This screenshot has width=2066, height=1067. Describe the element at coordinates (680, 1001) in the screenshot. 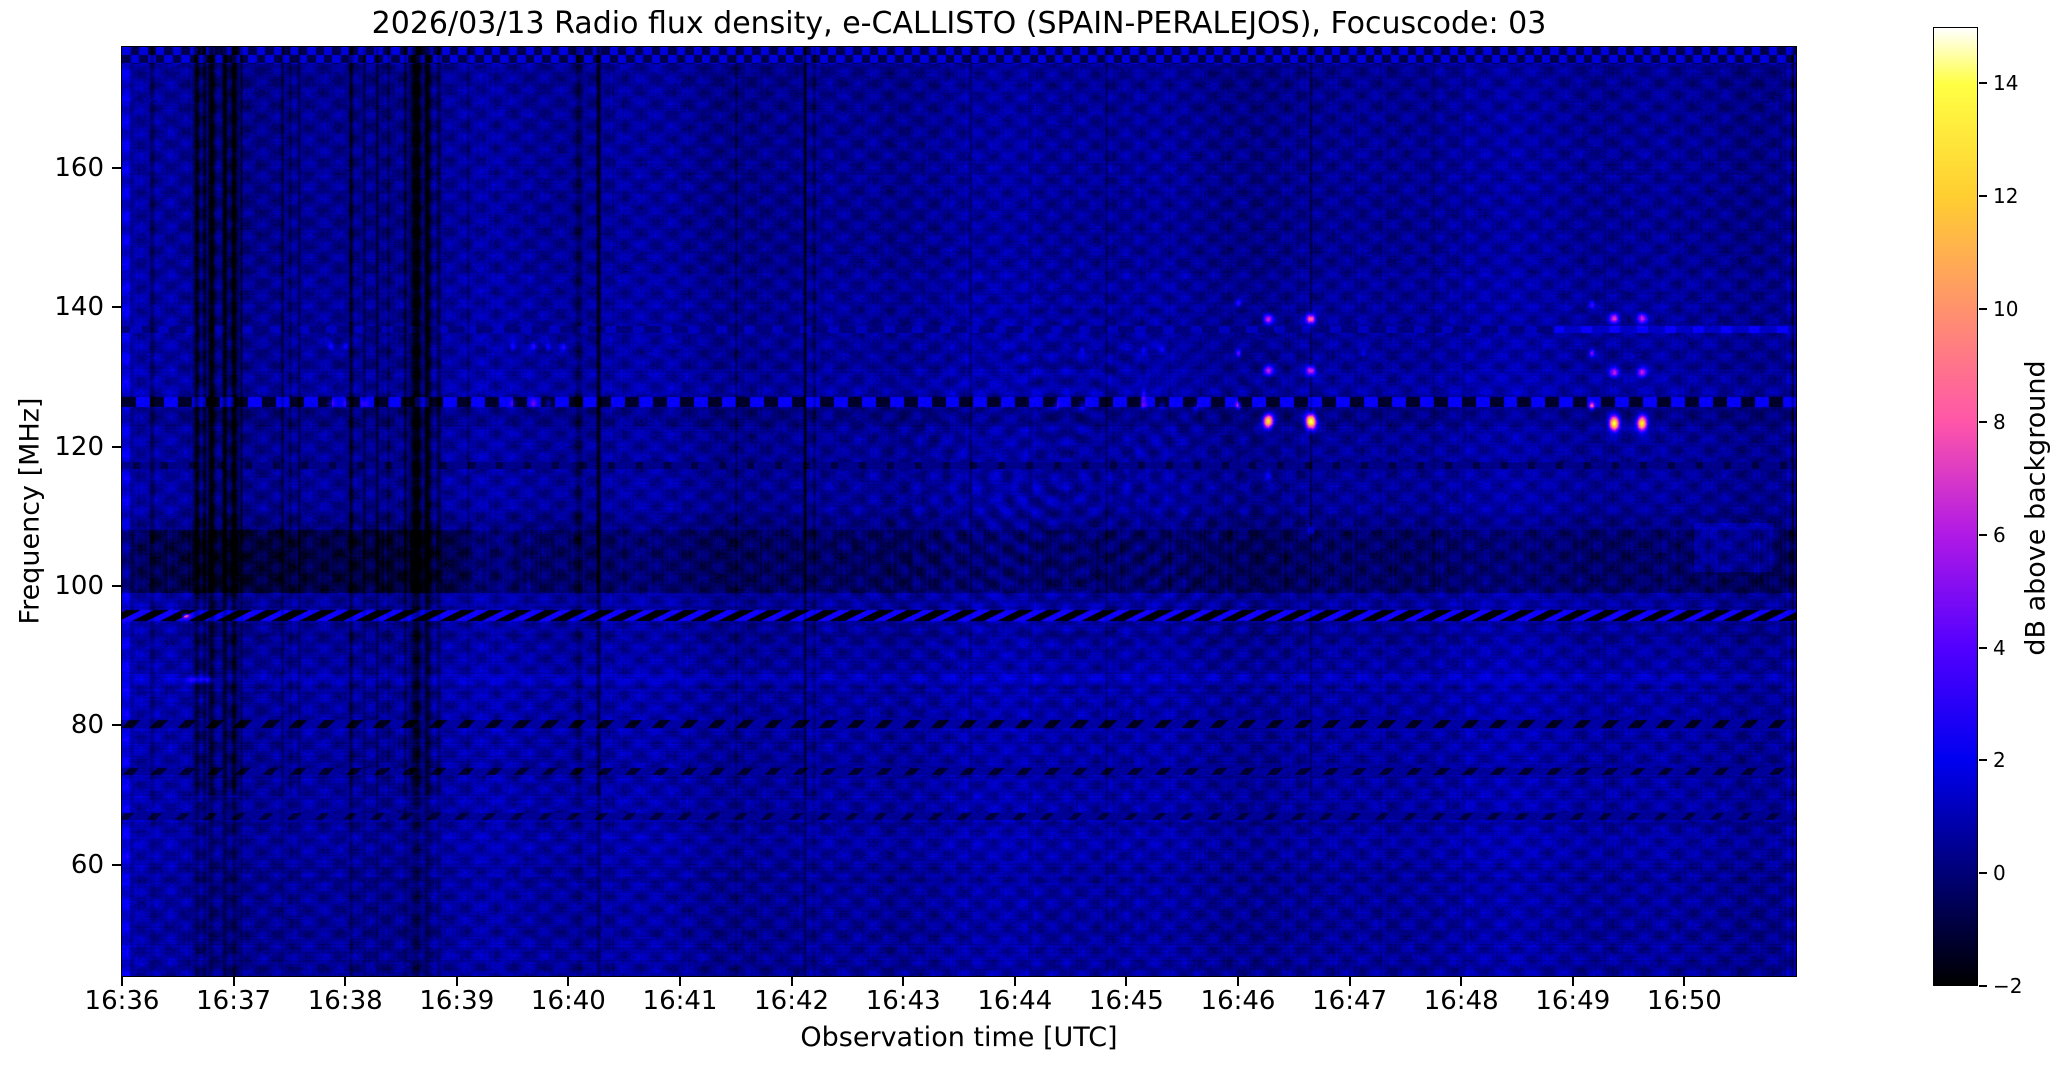

I see `x-tick-label: 16:41` at that location.